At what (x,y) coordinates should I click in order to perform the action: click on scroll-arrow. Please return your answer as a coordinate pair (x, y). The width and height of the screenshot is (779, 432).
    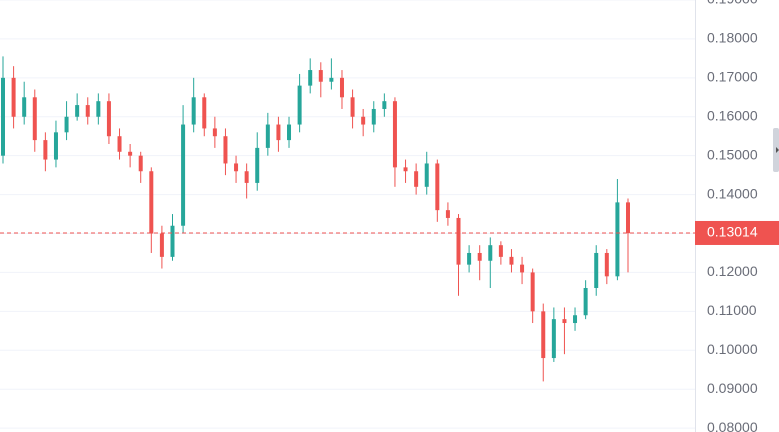
    Looking at the image, I should click on (777, 150).